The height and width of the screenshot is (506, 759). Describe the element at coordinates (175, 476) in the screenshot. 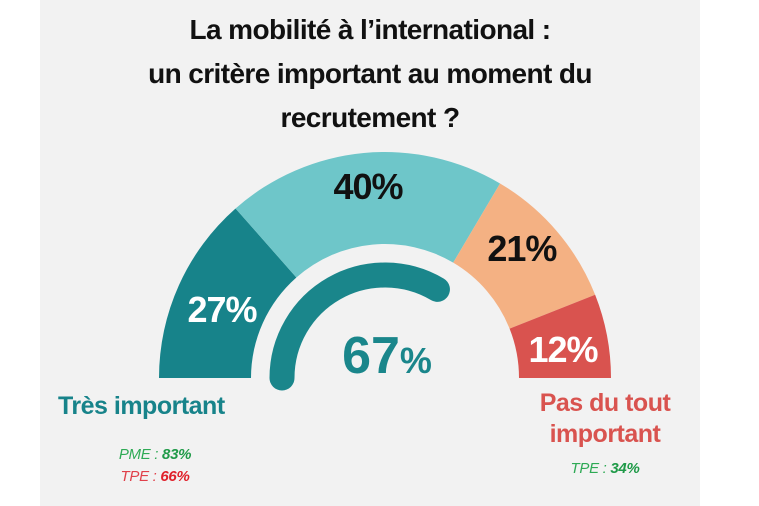

I see `annotation-tpe-left-value: 66%` at that location.